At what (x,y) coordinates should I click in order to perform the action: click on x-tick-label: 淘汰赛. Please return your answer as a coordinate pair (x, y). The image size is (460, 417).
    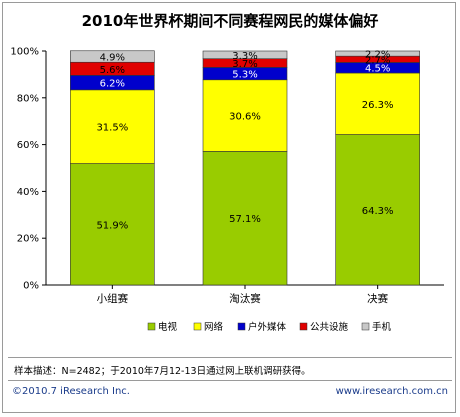
    Looking at the image, I should click on (245, 298).